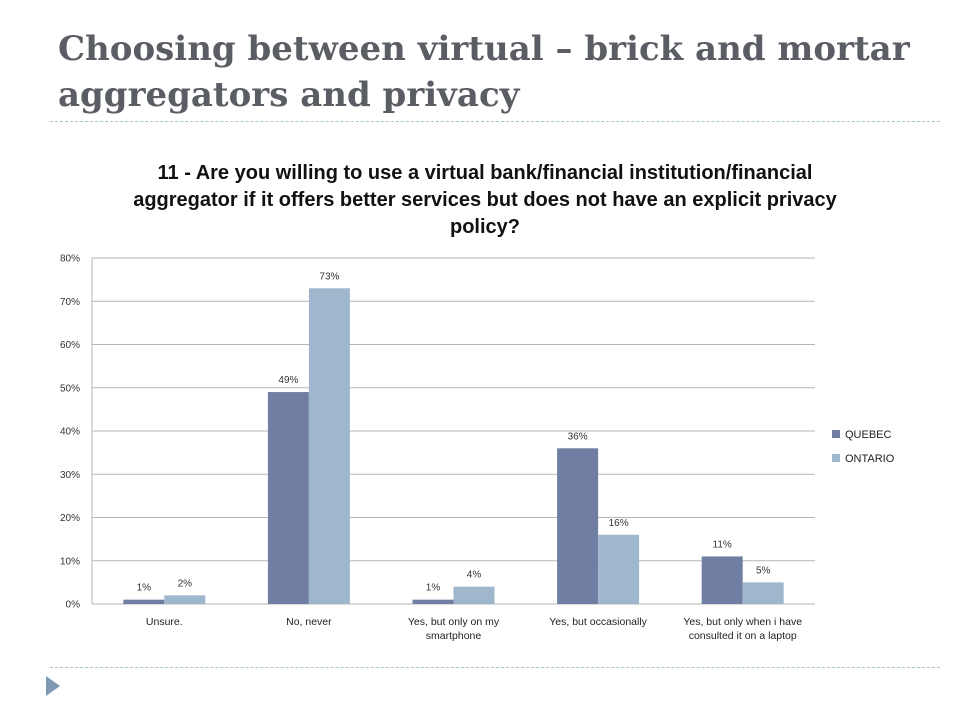 This screenshot has height=720, width=960. What do you see at coordinates (70, 259) in the screenshot?
I see `y-tick-label: 80%` at bounding box center [70, 259].